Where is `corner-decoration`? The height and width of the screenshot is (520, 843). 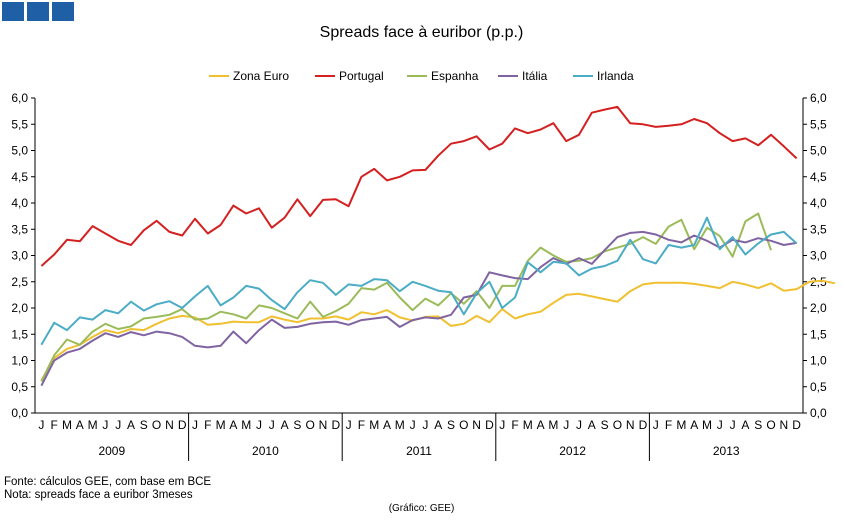 corner-decoration is located at coordinates (38, 11).